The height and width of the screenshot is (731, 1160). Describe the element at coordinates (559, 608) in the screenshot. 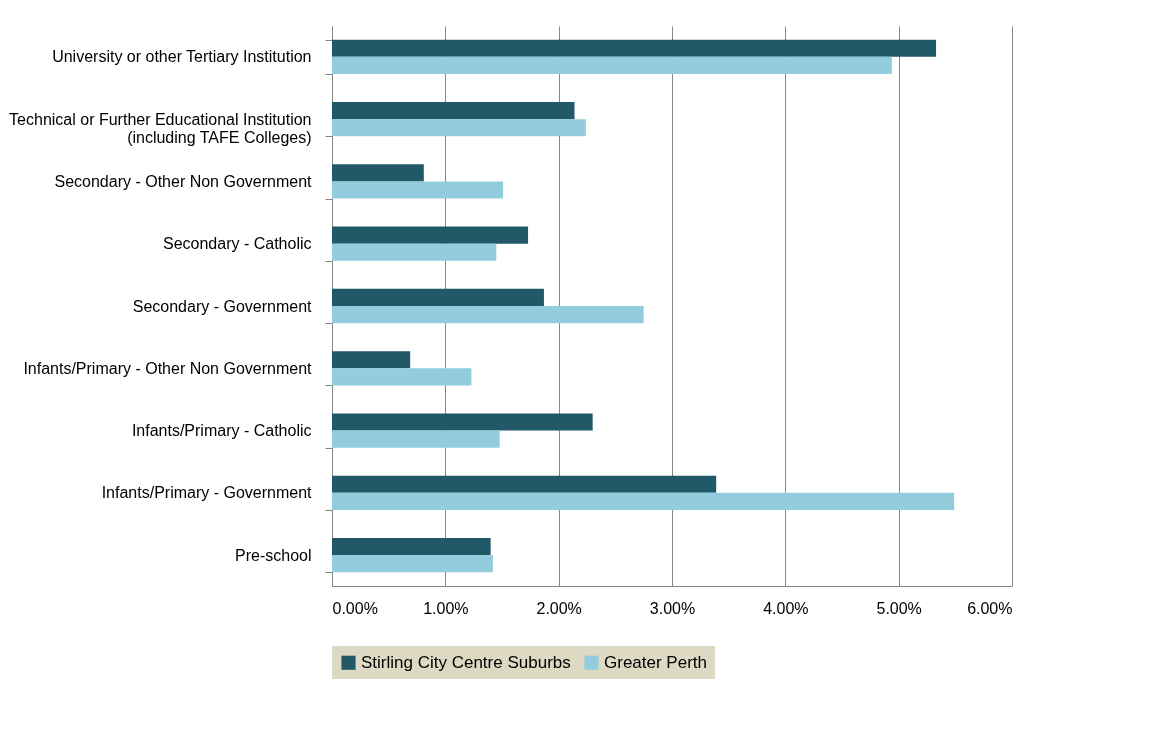

I see `x-tick-label: 2.00%` at that location.